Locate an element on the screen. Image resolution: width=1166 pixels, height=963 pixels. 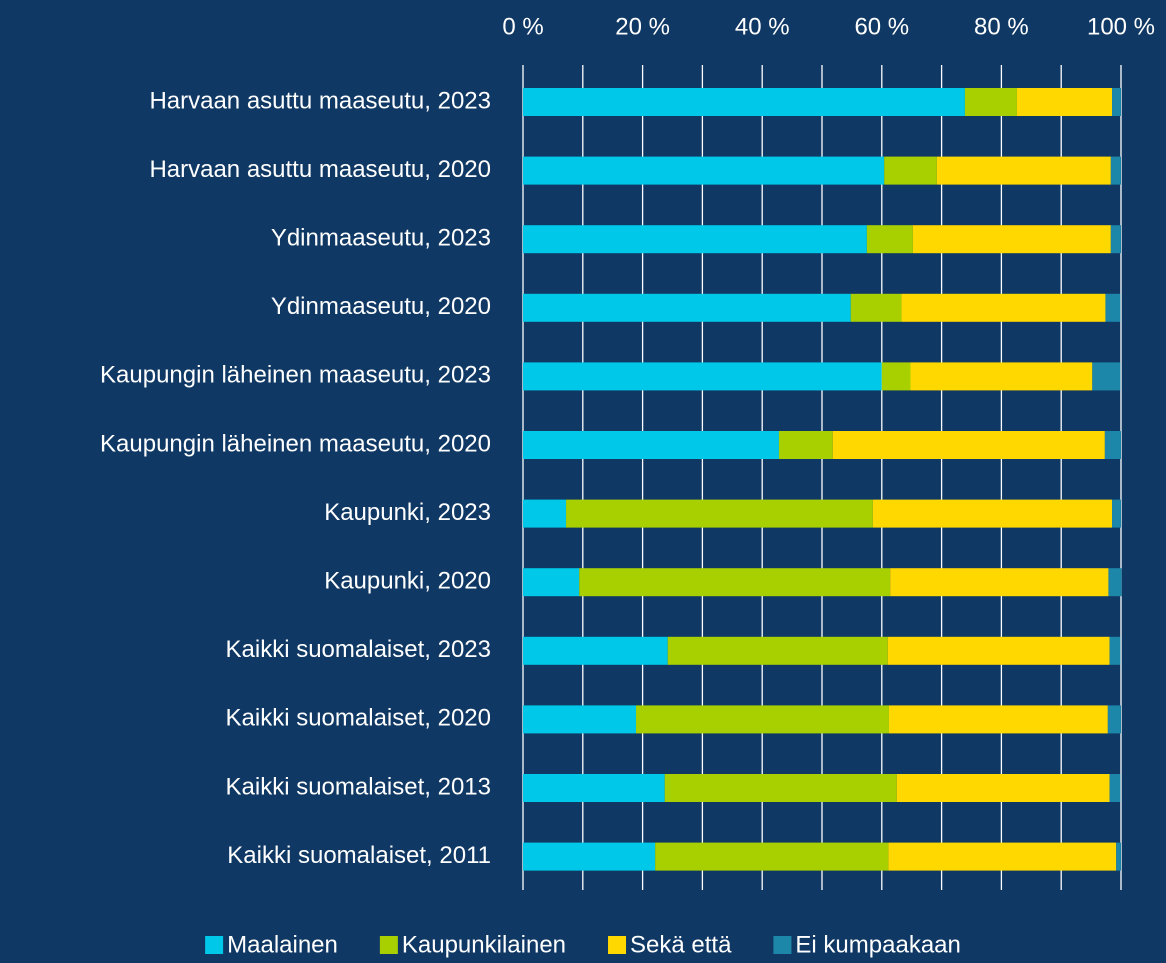
y-tick-label: Kaupungin läheinen maaseutu, 2020 is located at coordinates (295, 443).